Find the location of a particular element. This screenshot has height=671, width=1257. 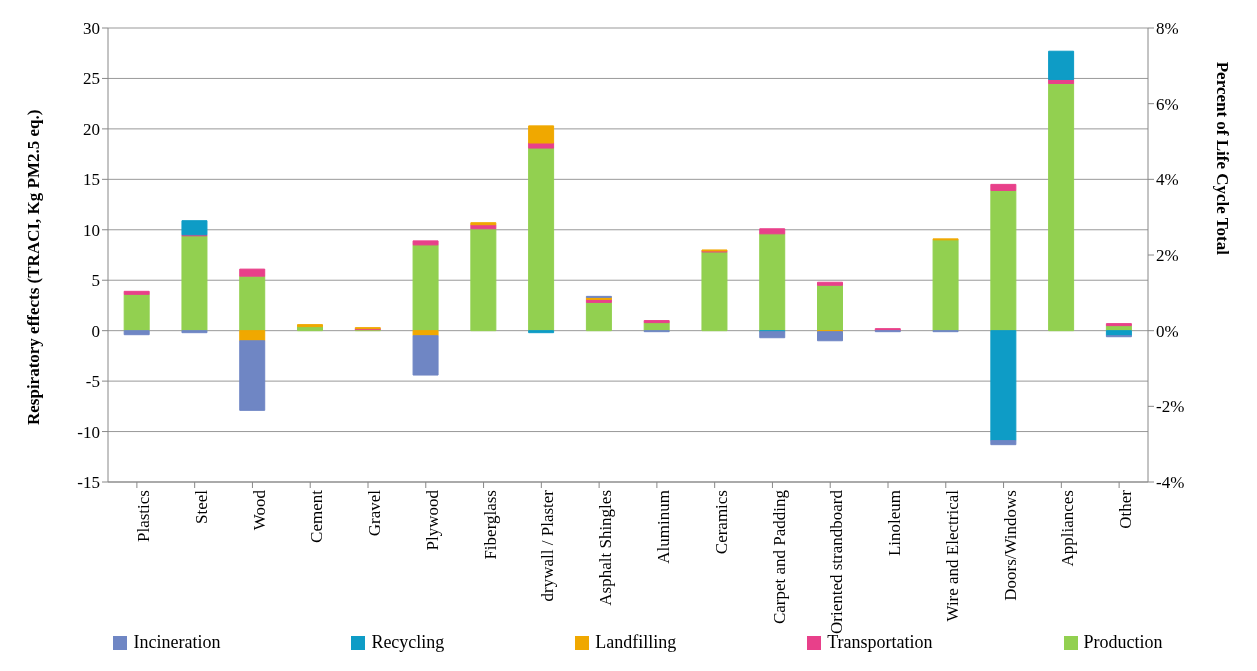

x-tick-label: Doors/Windows is located at coordinates (1010, 545).